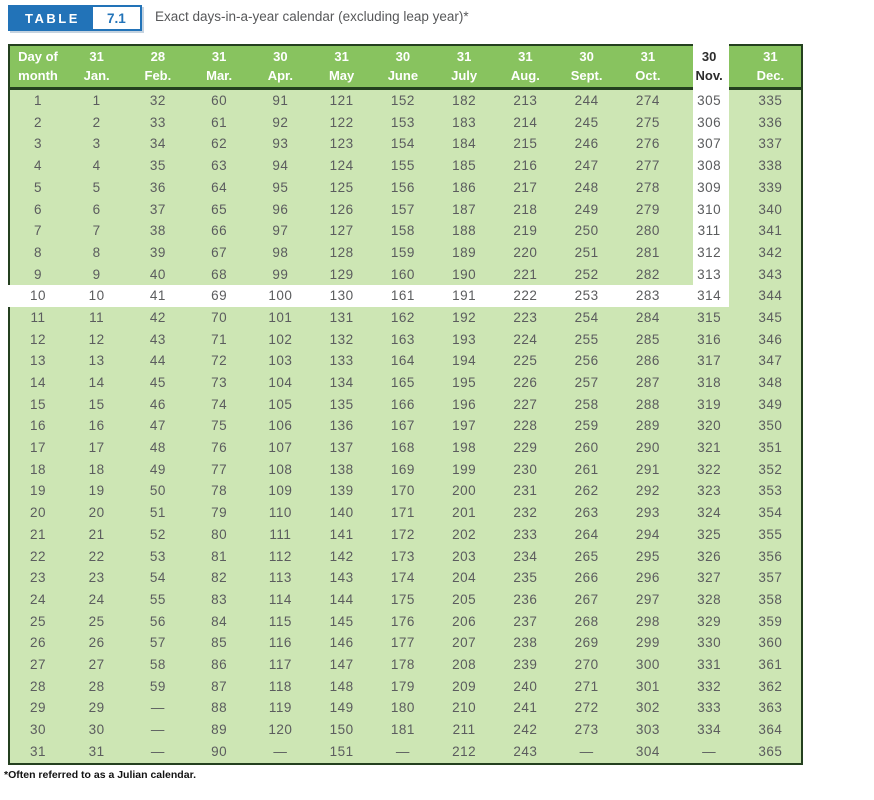 The height and width of the screenshot is (800, 874). I want to click on table-cell: 158, so click(402, 231).